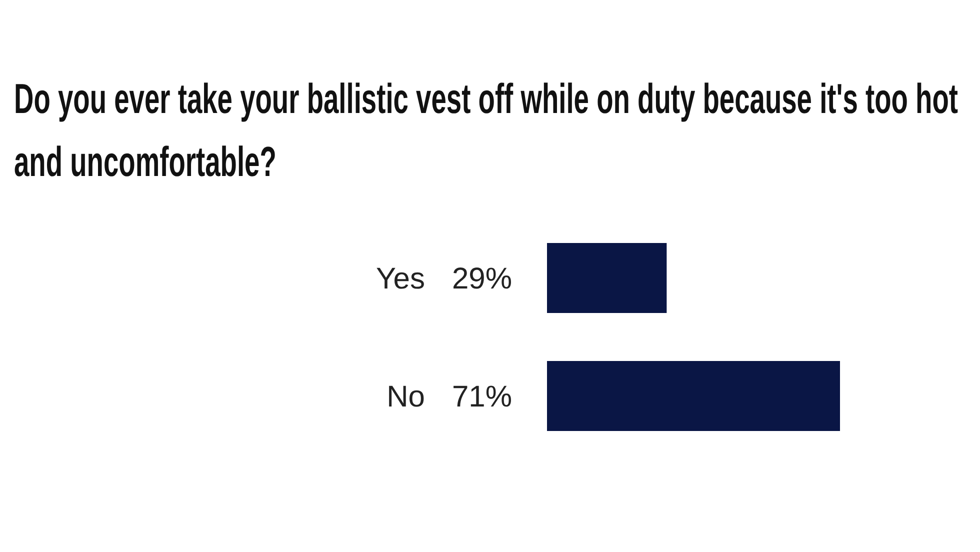 This screenshot has height=552, width=980. What do you see at coordinates (400, 279) in the screenshot?
I see `y-tick-label: Yes` at bounding box center [400, 279].